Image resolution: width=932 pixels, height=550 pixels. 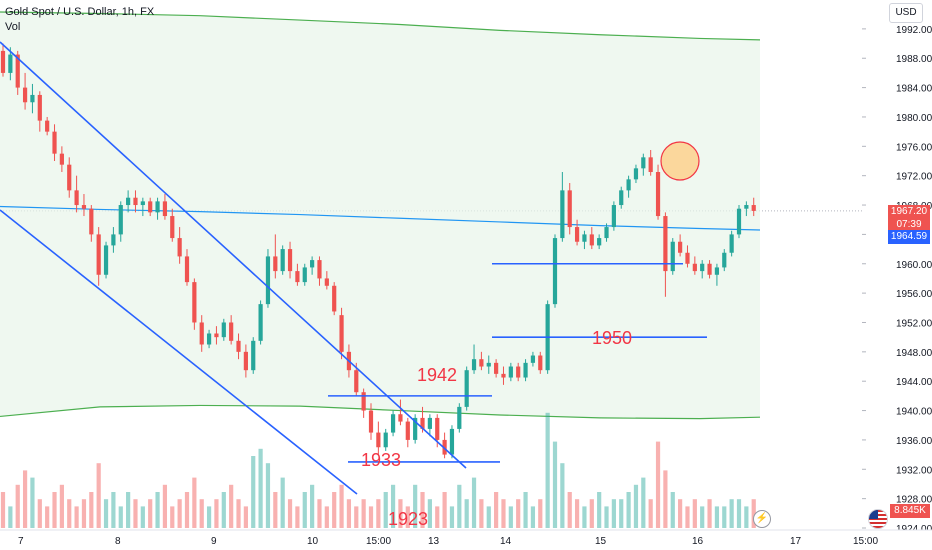 I want to click on time-tick-label: 7, so click(x=21, y=541).